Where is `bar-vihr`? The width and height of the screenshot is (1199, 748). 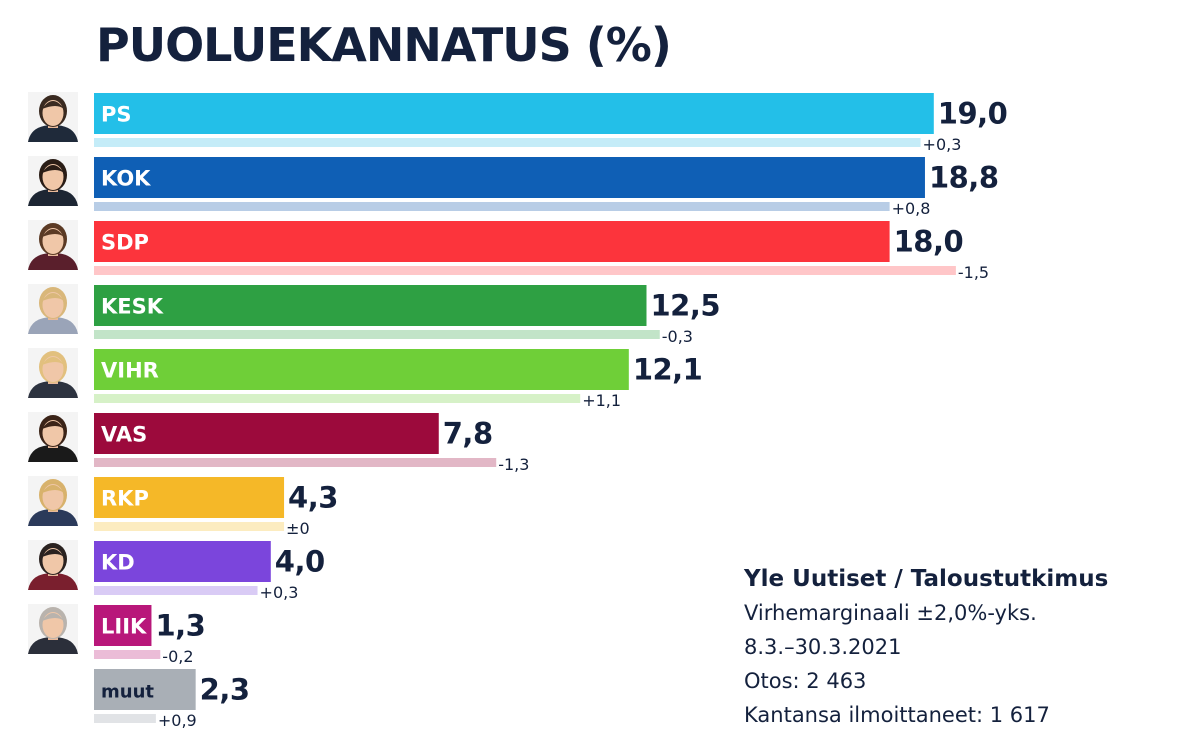
bar-vihr is located at coordinates (361, 369).